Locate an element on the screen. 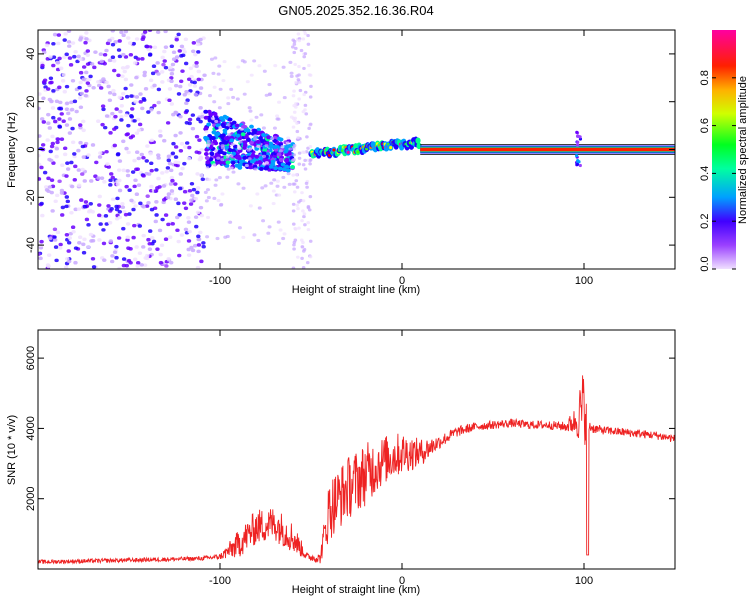 The image size is (750, 600). colorbar-tick-label: 0.4 is located at coordinates (705, 173).